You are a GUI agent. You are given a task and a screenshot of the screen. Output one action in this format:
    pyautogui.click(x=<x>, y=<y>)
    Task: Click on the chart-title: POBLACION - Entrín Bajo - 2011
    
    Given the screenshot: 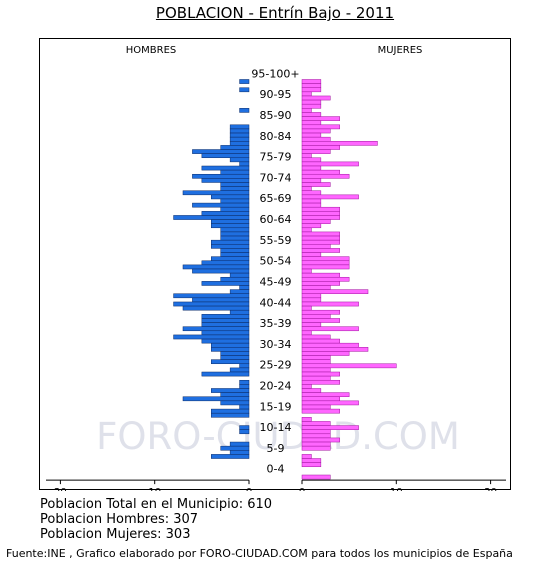 What is the action you would take?
    pyautogui.click(x=275, y=13)
    